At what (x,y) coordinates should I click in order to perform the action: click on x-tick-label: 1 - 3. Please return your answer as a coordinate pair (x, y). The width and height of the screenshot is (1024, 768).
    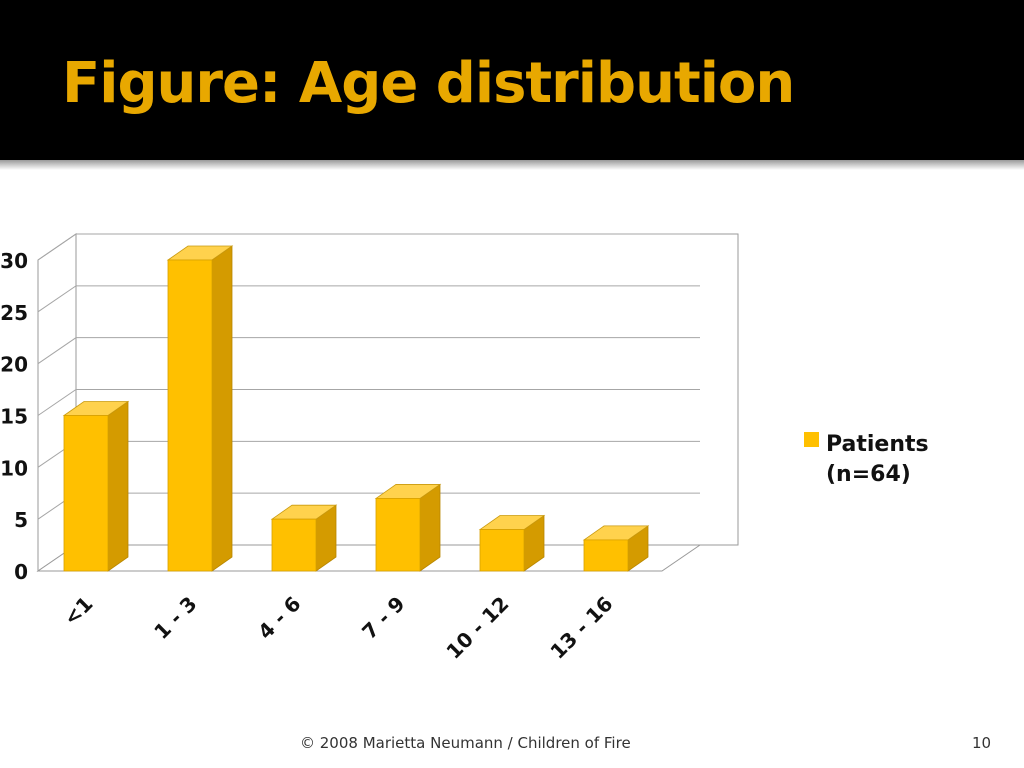
    Looking at the image, I should click on (175, 618).